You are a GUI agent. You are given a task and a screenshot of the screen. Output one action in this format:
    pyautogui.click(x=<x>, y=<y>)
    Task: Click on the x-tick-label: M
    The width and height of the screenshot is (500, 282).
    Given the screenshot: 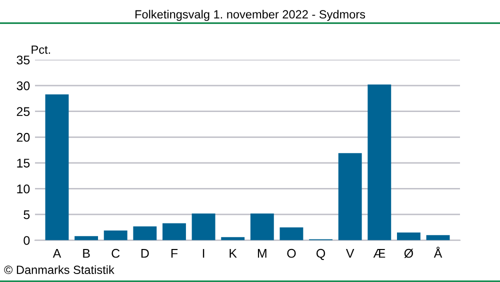 What is the action you would take?
    pyautogui.click(x=262, y=253)
    